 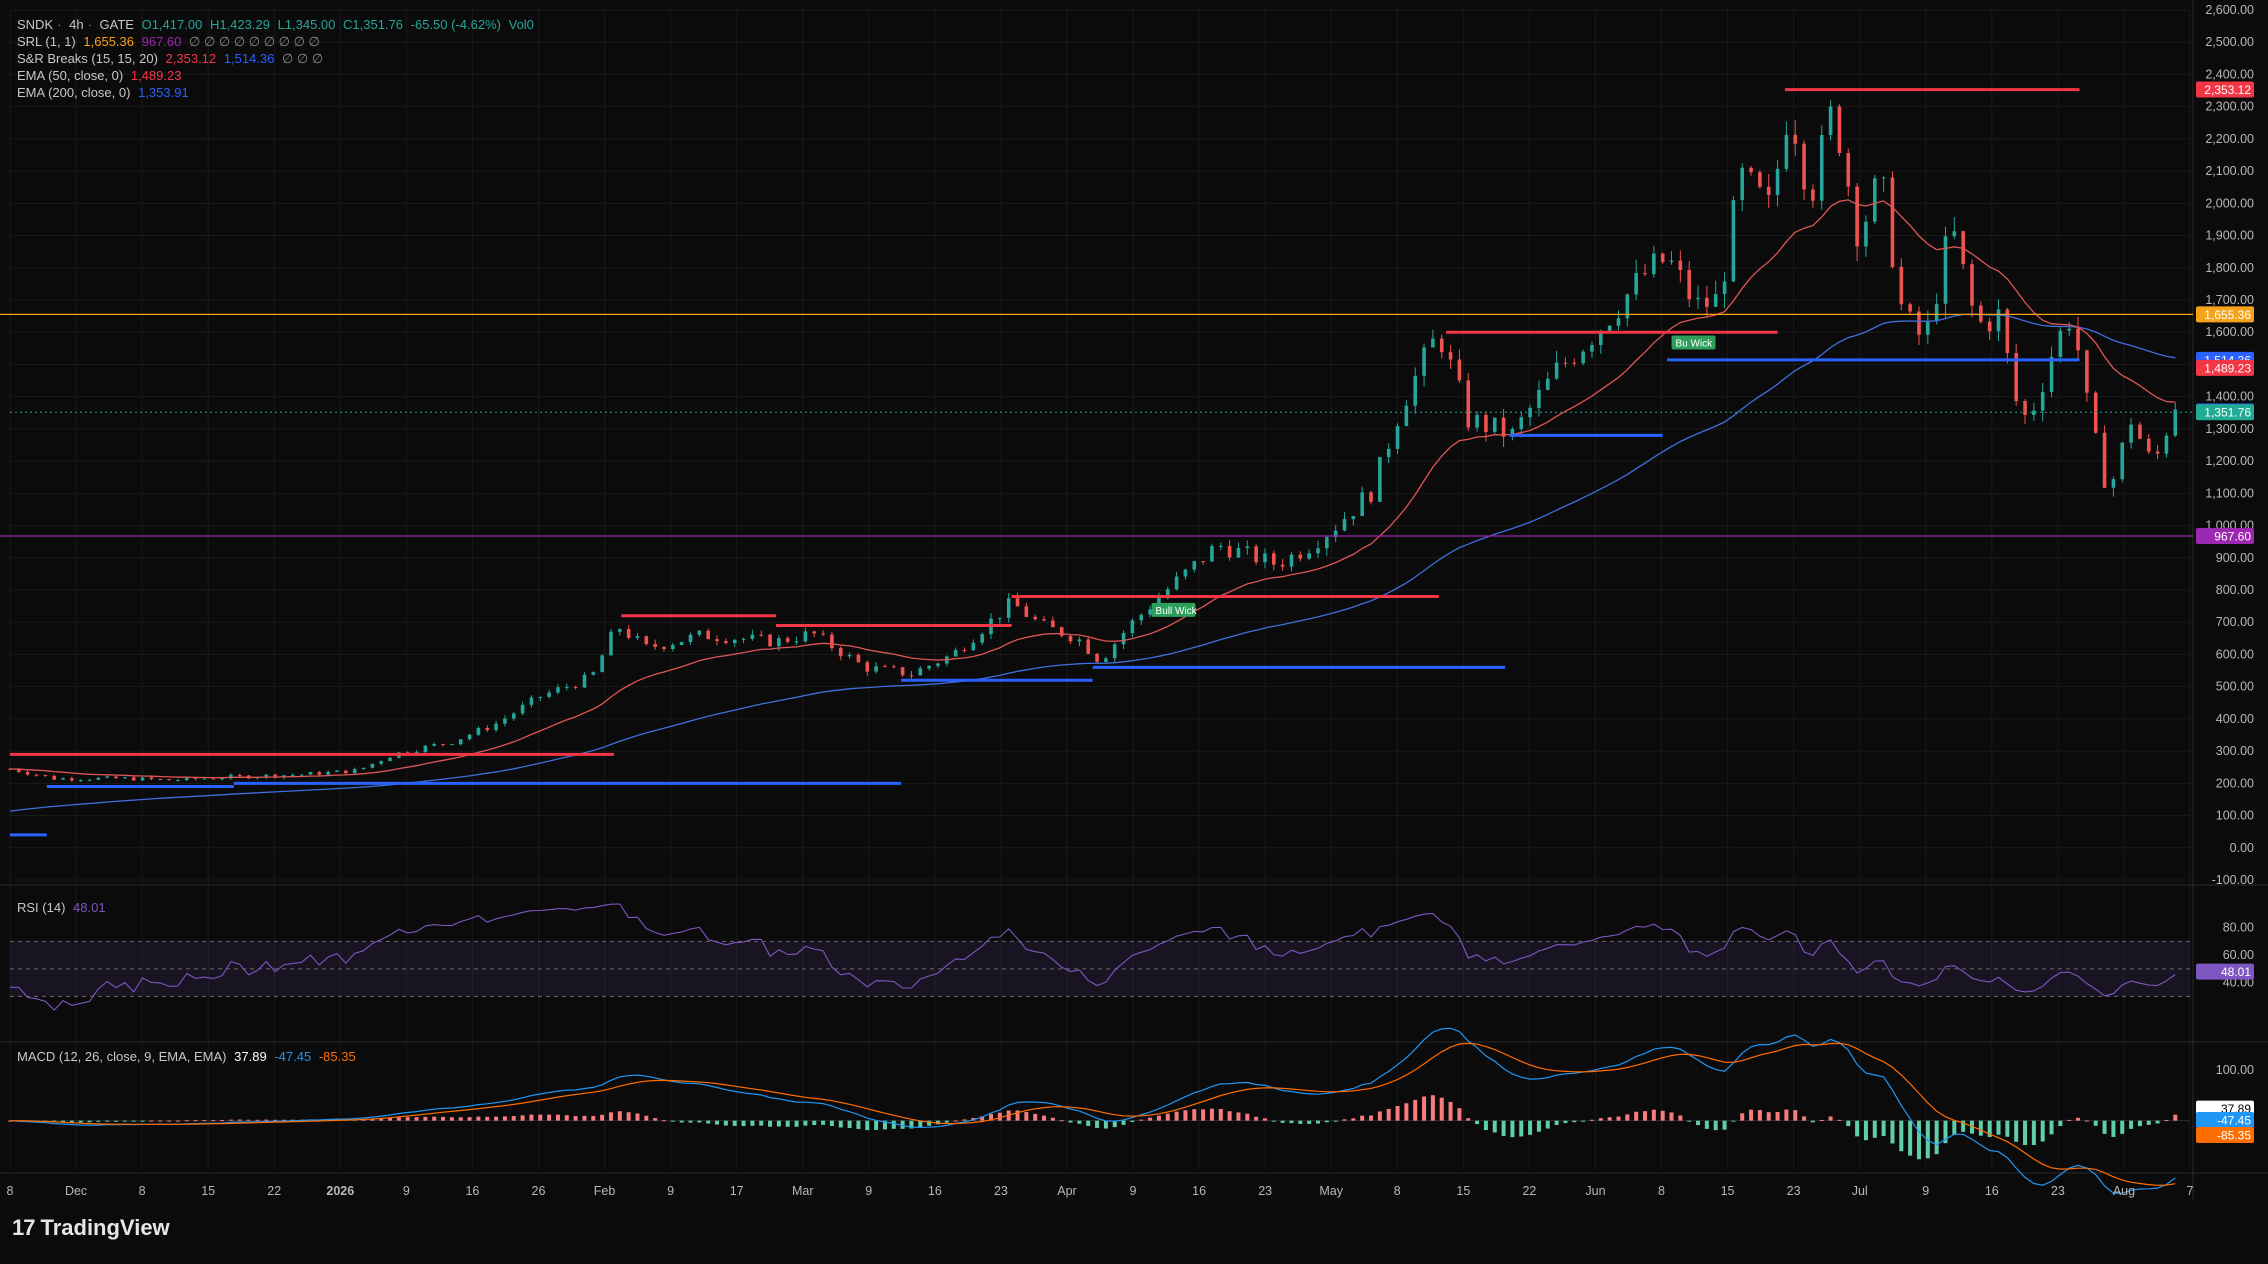 I want to click on time-tick-label: Feb, so click(x=605, y=1191).